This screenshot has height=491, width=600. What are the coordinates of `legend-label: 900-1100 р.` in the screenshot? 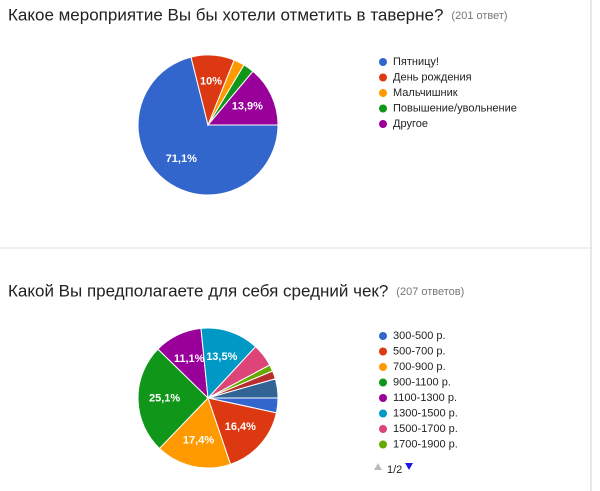 It's located at (422, 382).